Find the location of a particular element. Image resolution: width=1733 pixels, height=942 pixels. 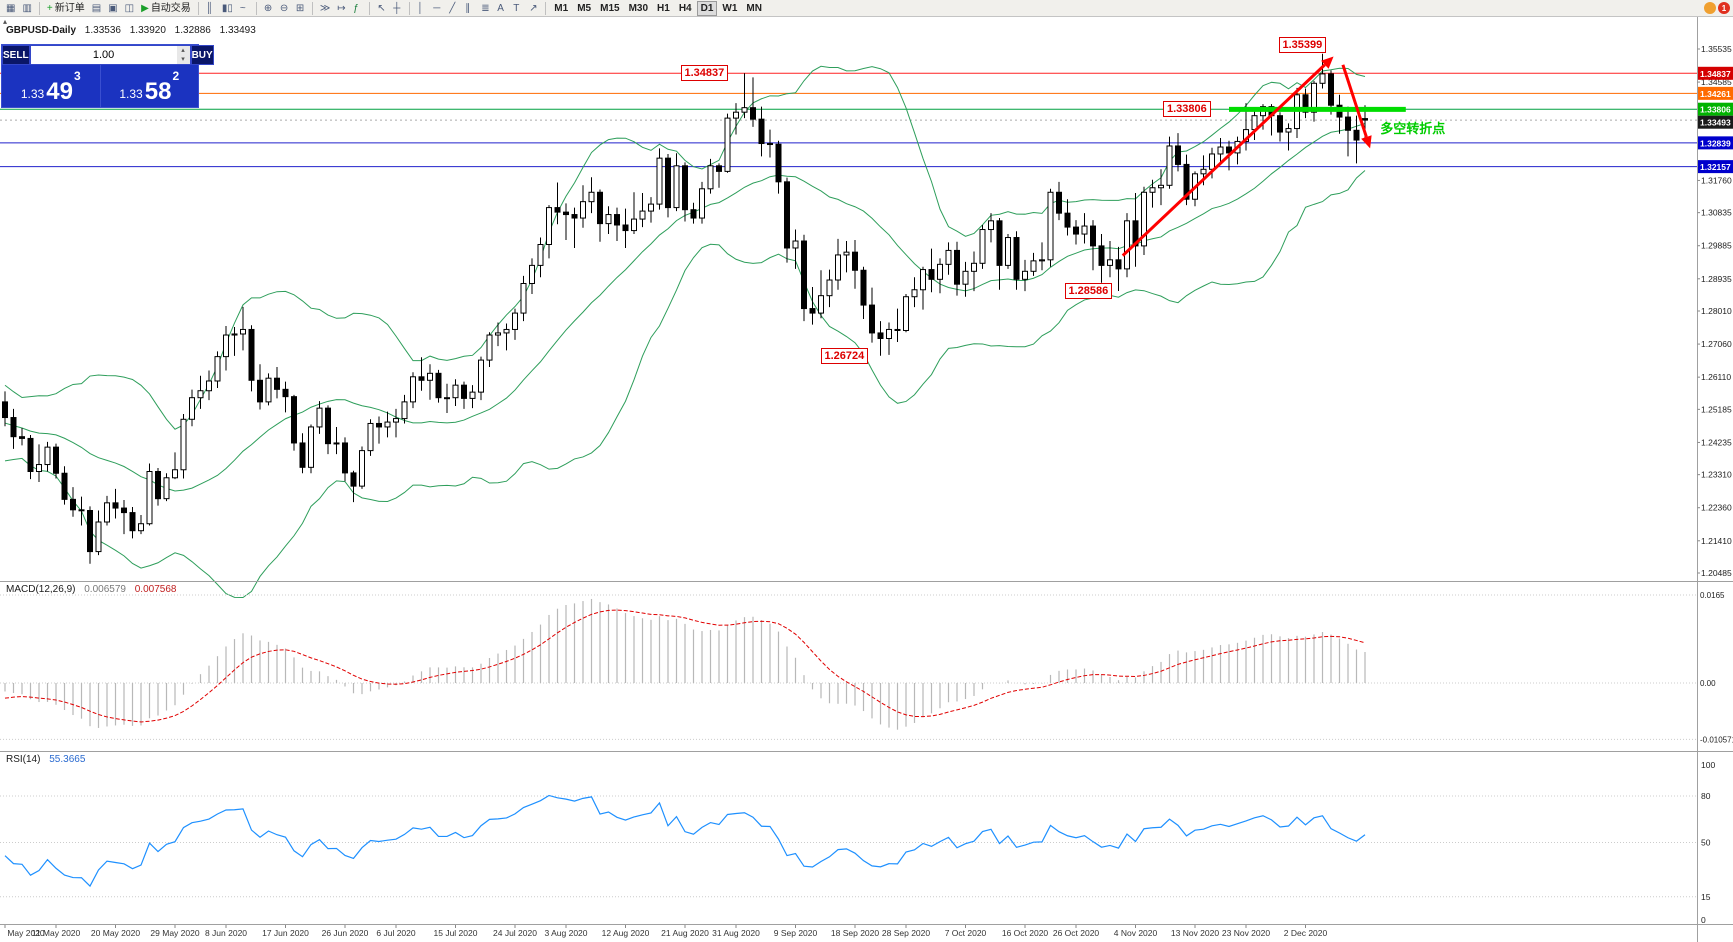

equidistant-channel-button: ∥ is located at coordinates (469, 8).